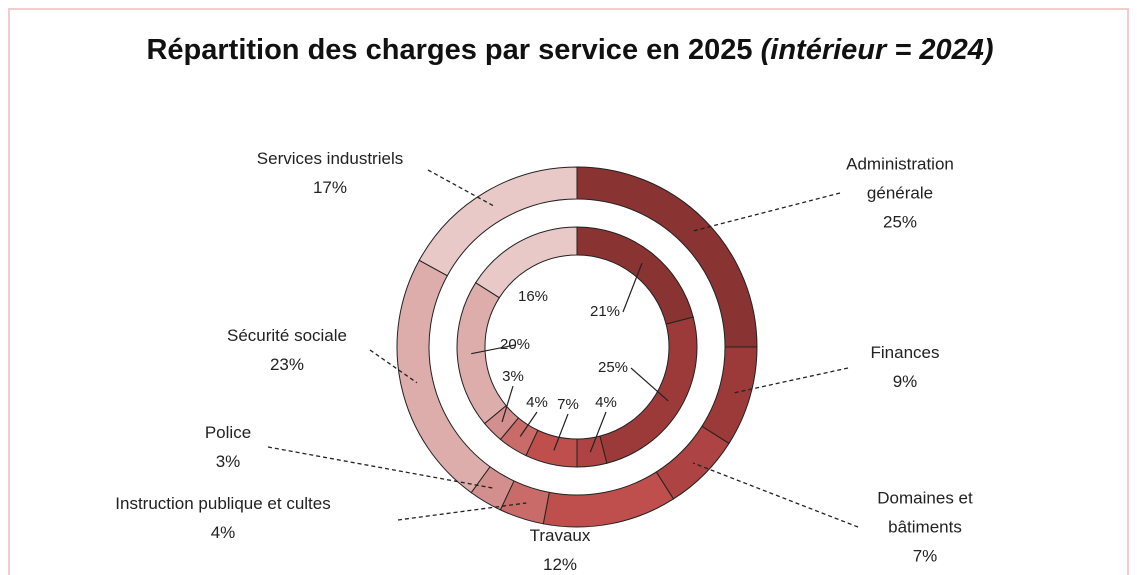 This screenshot has height=575, width=1137. I want to click on category-label: Sécurité sociale, so click(287, 335).